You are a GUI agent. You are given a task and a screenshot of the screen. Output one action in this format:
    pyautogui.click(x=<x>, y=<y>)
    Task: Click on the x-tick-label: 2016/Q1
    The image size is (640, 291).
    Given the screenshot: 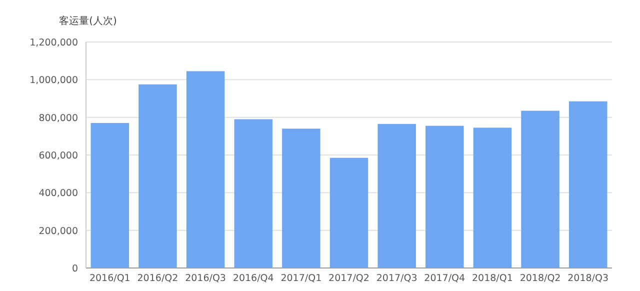 What is the action you would take?
    pyautogui.click(x=109, y=278)
    